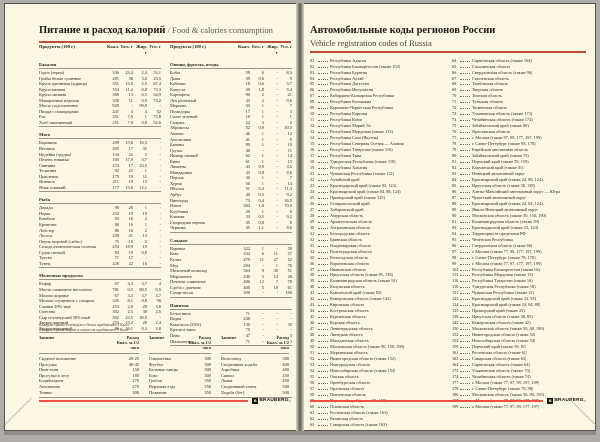 Image resolution: width=600 pixels, height=442 pixels. Describe the element at coordinates (52, 252) in the screenshot. I see `food-name: Судак свежий` at that location.